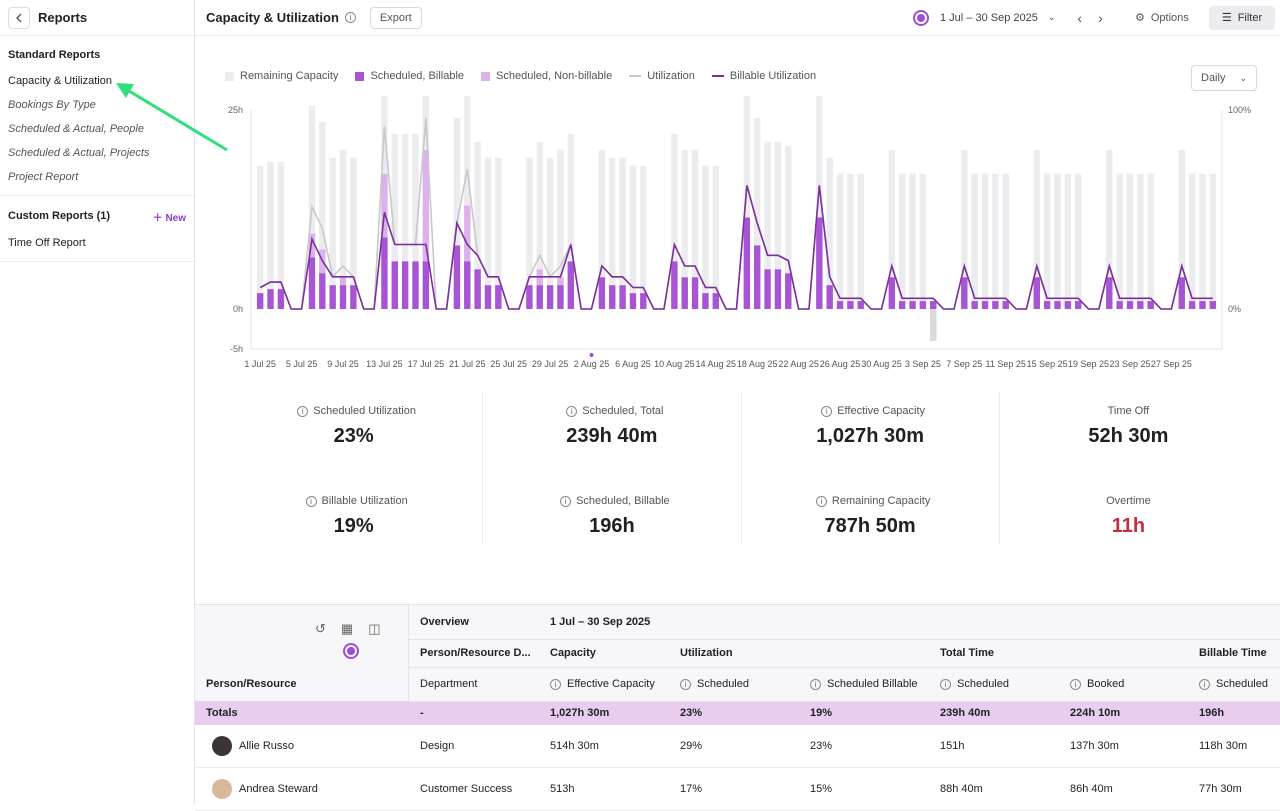  Describe the element at coordinates (773, 76) in the screenshot. I see `legend-label: Billable Utilization` at that location.